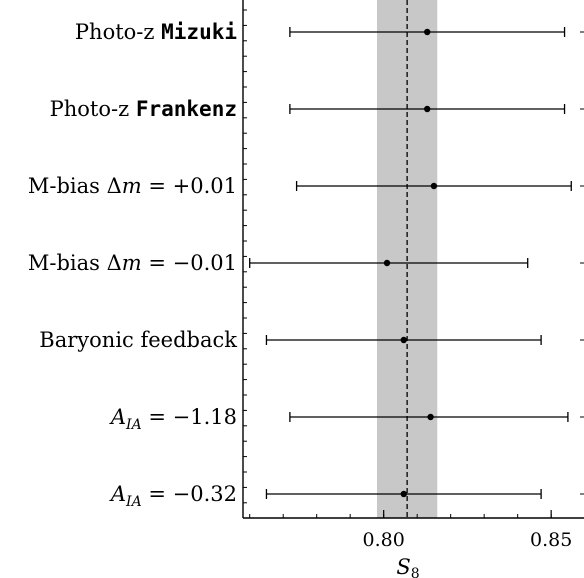 This screenshot has width=584, height=578. I want to click on row-label: M-bias Δm = +0.01, so click(132, 186).